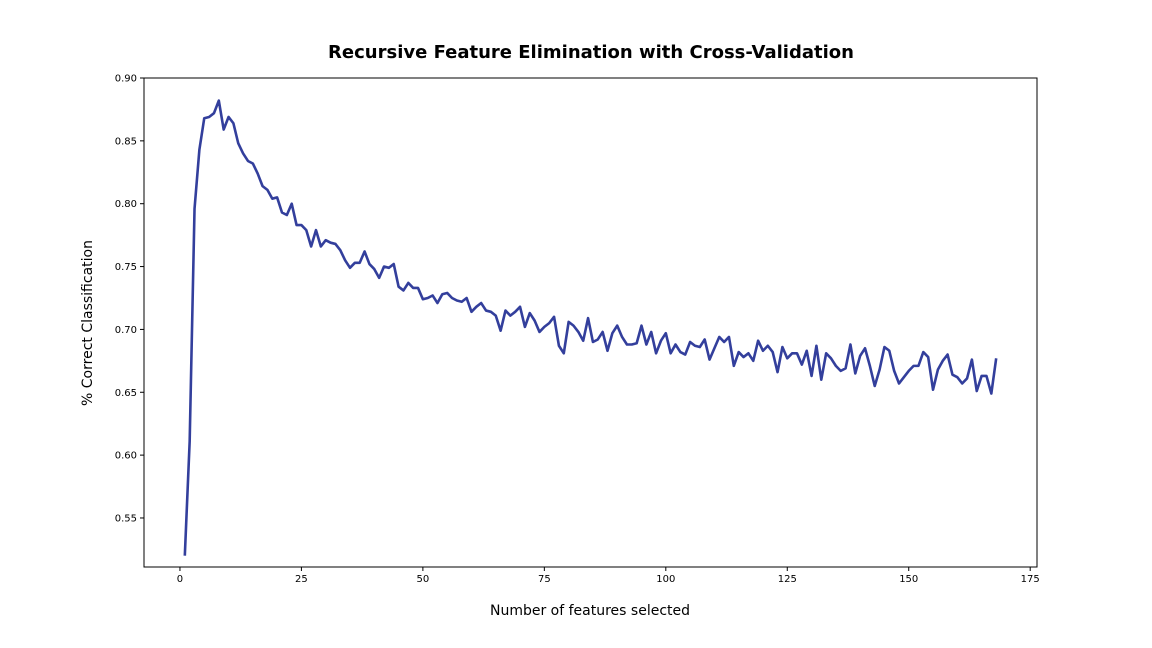 This screenshot has width=1152, height=648. I want to click on x-axis-label: Number of features selected, so click(590, 611).